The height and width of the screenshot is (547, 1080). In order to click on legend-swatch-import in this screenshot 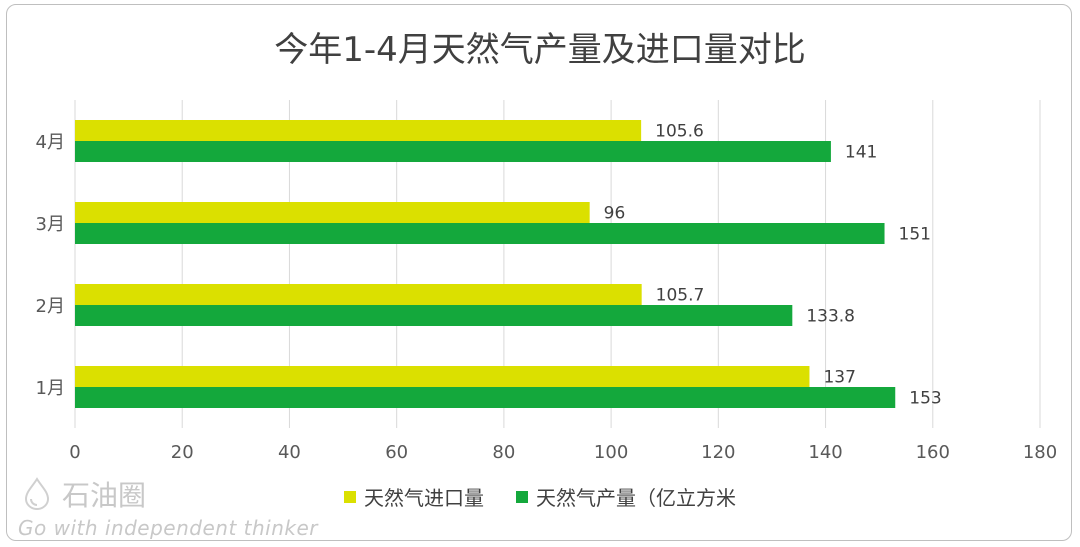, I will do `click(350, 496)`.